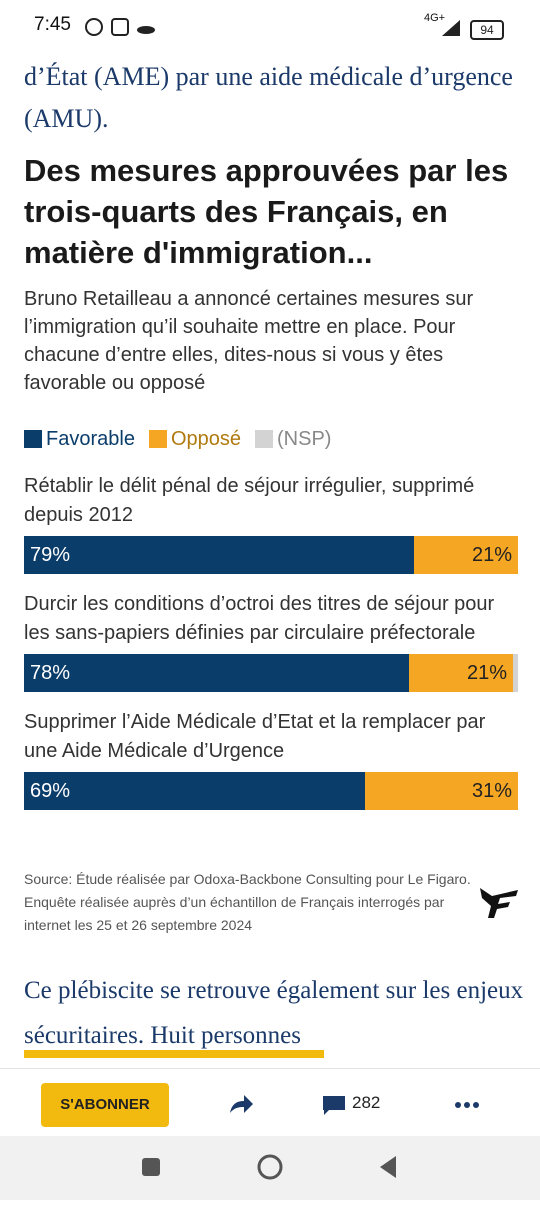  Describe the element at coordinates (451, 28) in the screenshot. I see `signal` at that location.